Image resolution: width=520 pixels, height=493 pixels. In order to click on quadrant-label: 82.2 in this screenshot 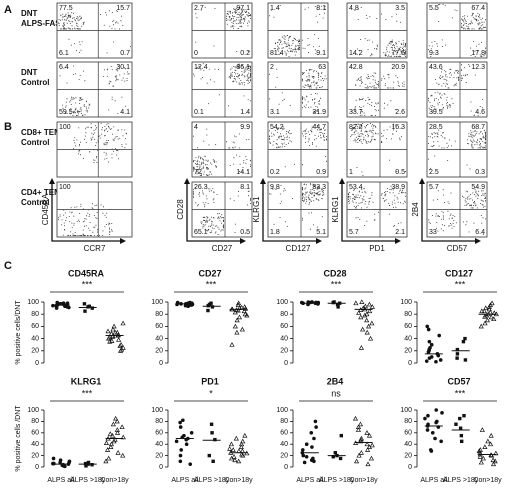, I will do `click(356, 127)`.